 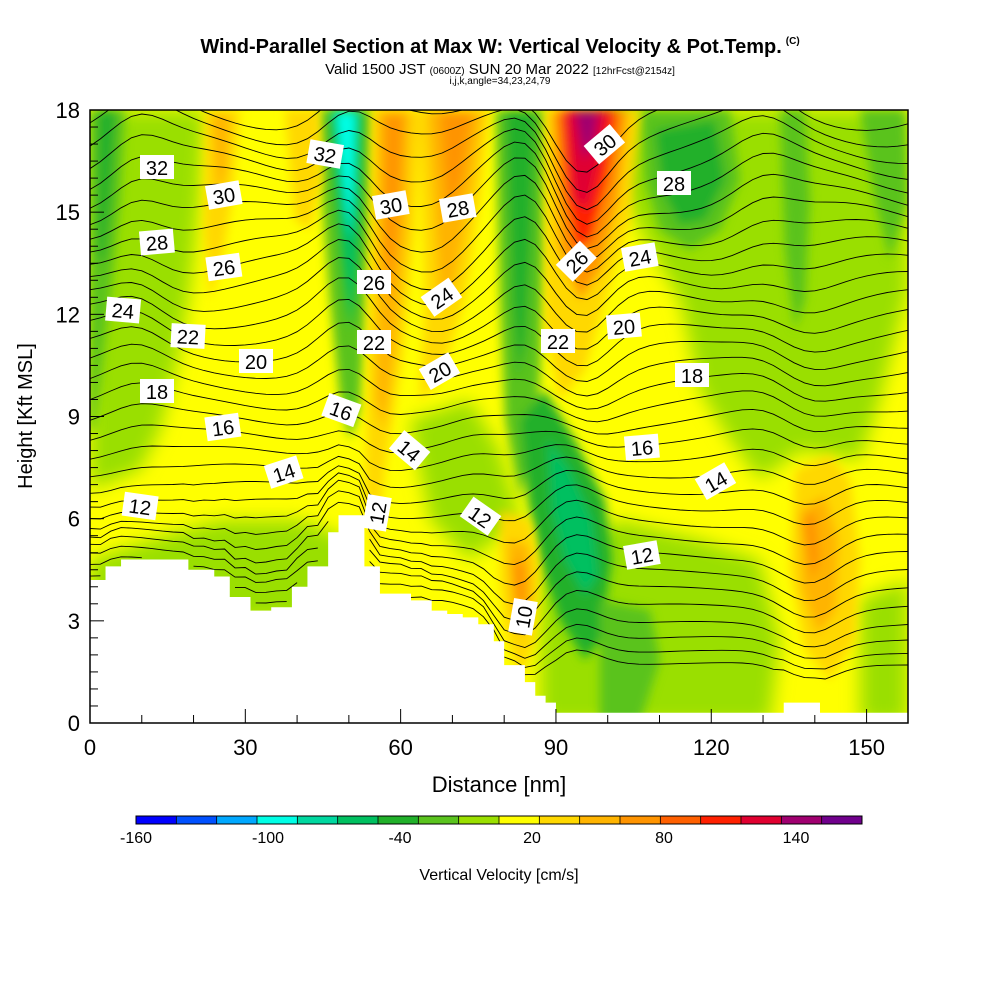 I want to click on y-tick-label: 15, so click(x=68, y=212).